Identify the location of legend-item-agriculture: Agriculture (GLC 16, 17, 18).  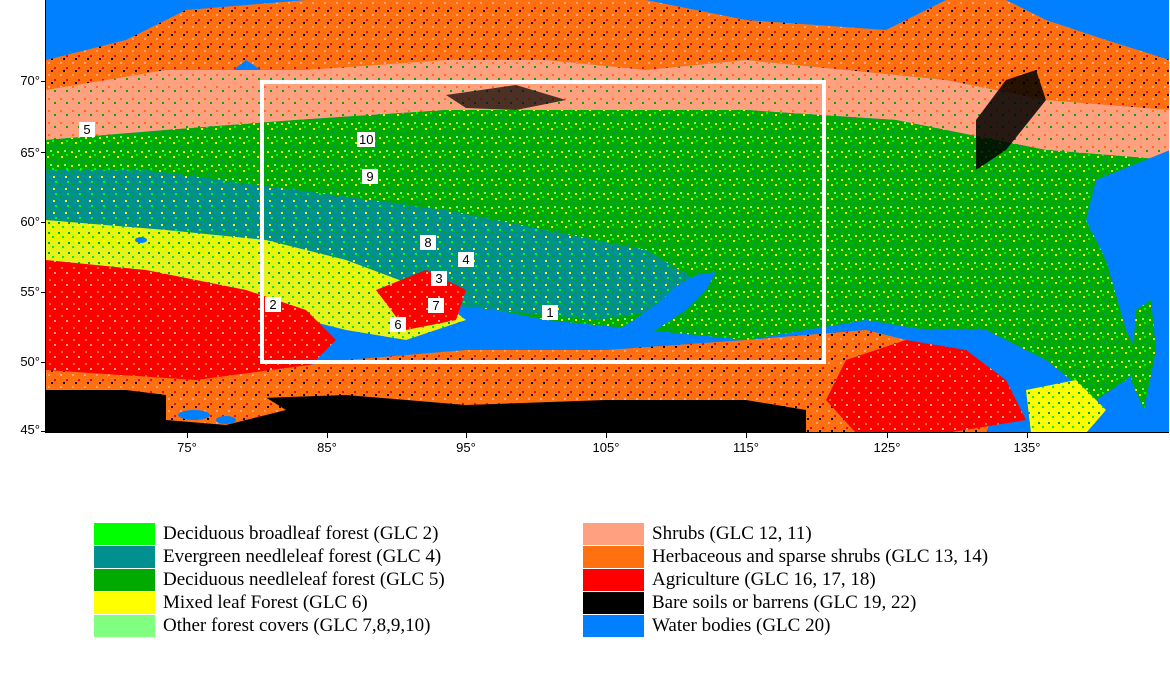
(729, 580).